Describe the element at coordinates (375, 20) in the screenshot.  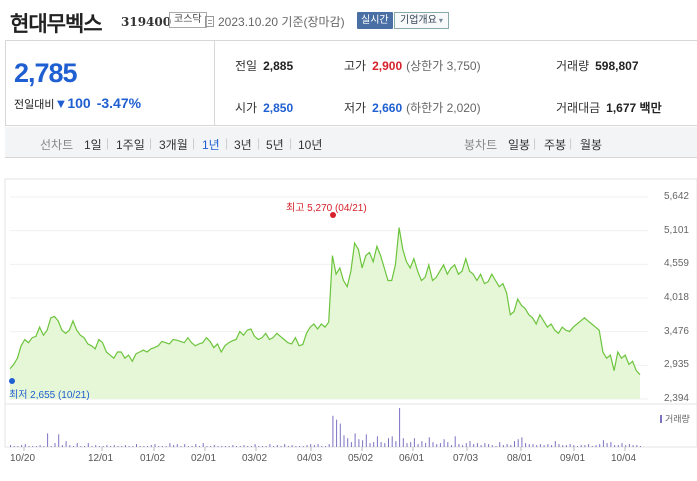
I see `realtime-button: 실시간` at that location.